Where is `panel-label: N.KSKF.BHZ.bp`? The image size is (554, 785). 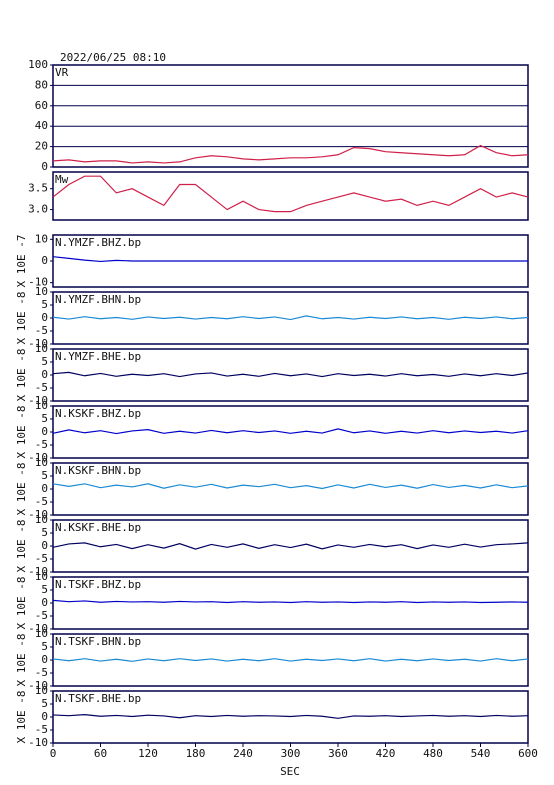
panel-label: N.KSKF.BHZ.bp is located at coordinates (98, 413).